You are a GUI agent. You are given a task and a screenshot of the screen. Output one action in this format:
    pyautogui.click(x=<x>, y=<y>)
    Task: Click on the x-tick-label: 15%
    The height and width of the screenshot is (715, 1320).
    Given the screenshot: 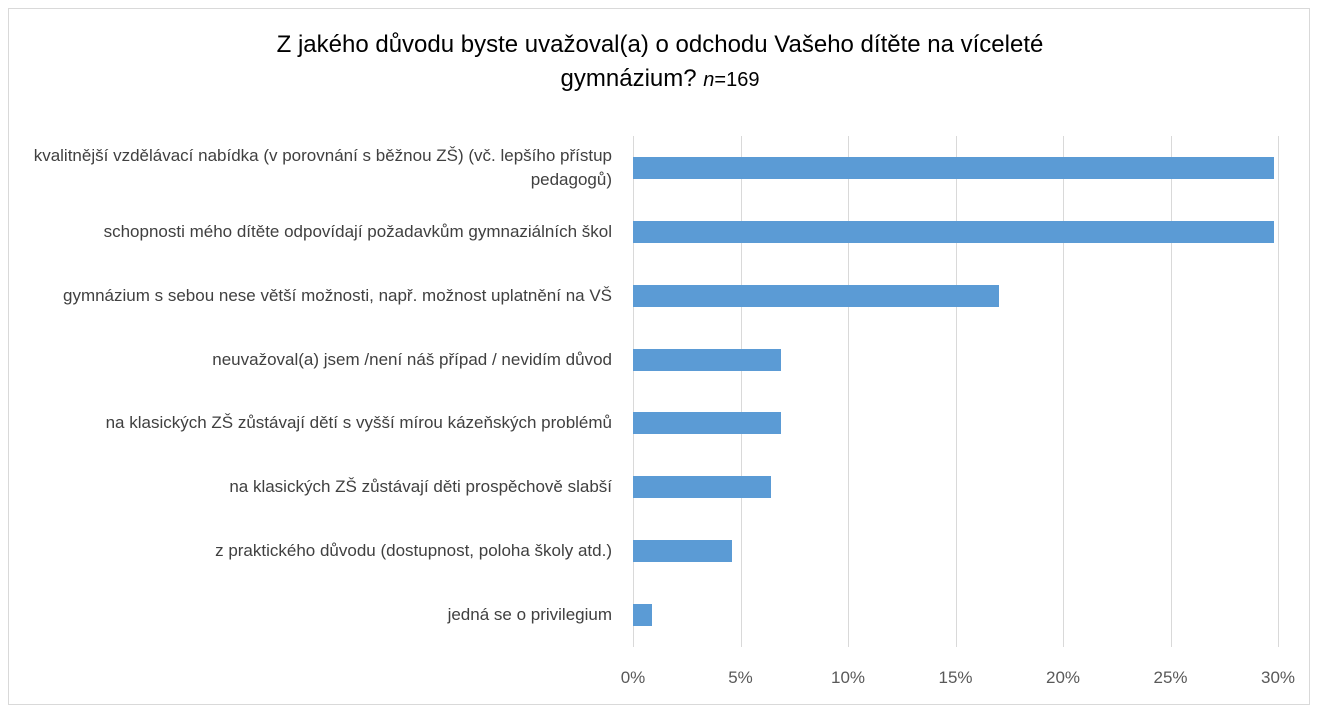 What is the action you would take?
    pyautogui.click(x=955, y=677)
    